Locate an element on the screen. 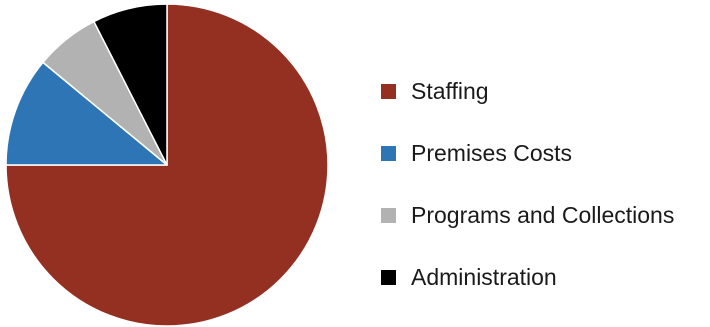 The width and height of the screenshot is (710, 327). legend-item-programs-and-collections: Programs and Collections is located at coordinates (543, 215).